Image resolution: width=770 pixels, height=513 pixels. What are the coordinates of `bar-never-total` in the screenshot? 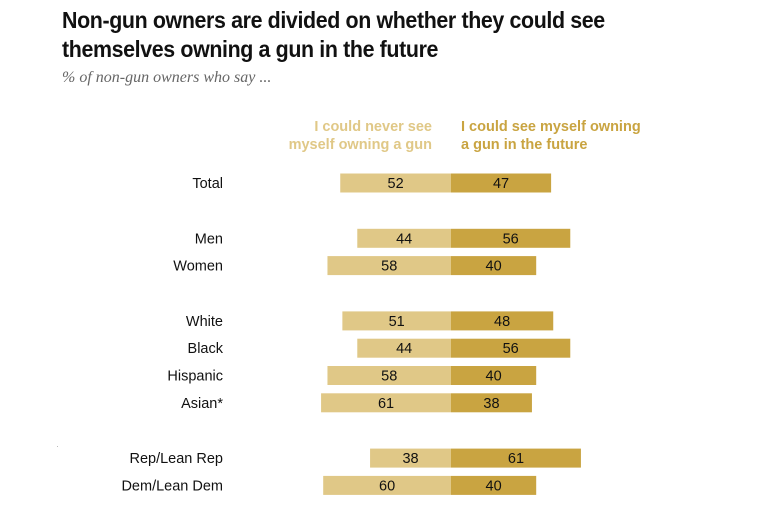 It's located at (395, 183).